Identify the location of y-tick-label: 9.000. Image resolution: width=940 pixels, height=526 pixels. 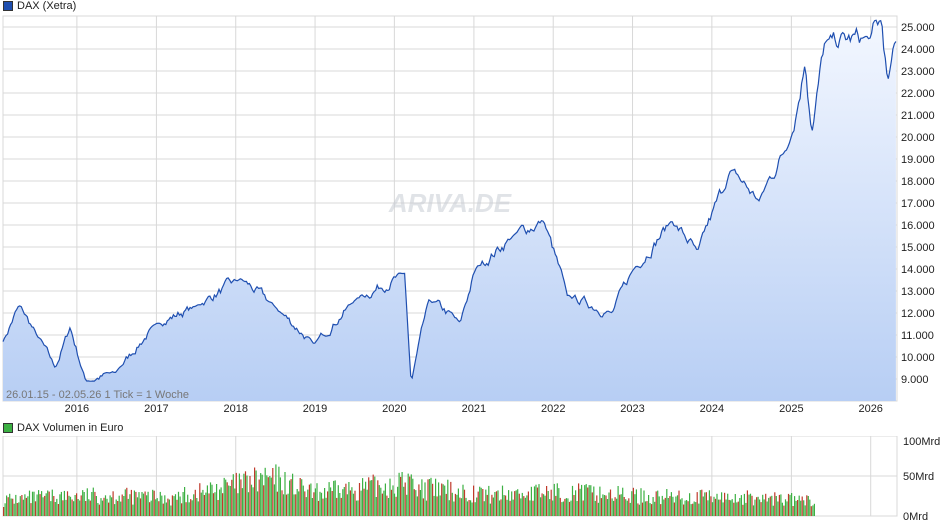
(915, 380).